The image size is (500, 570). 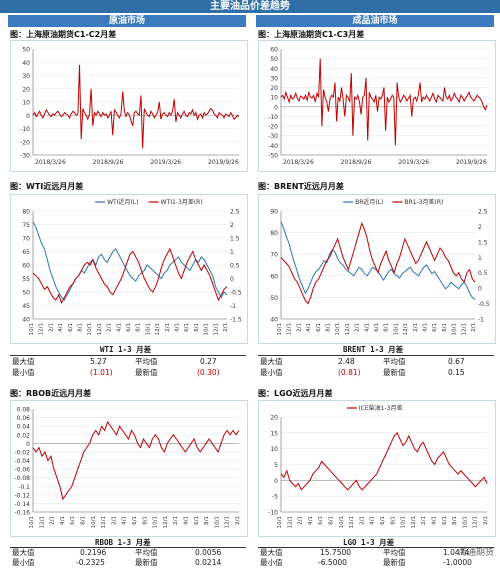 I want to click on stats-lgo-min-label: 最小值, so click(x=271, y=562).